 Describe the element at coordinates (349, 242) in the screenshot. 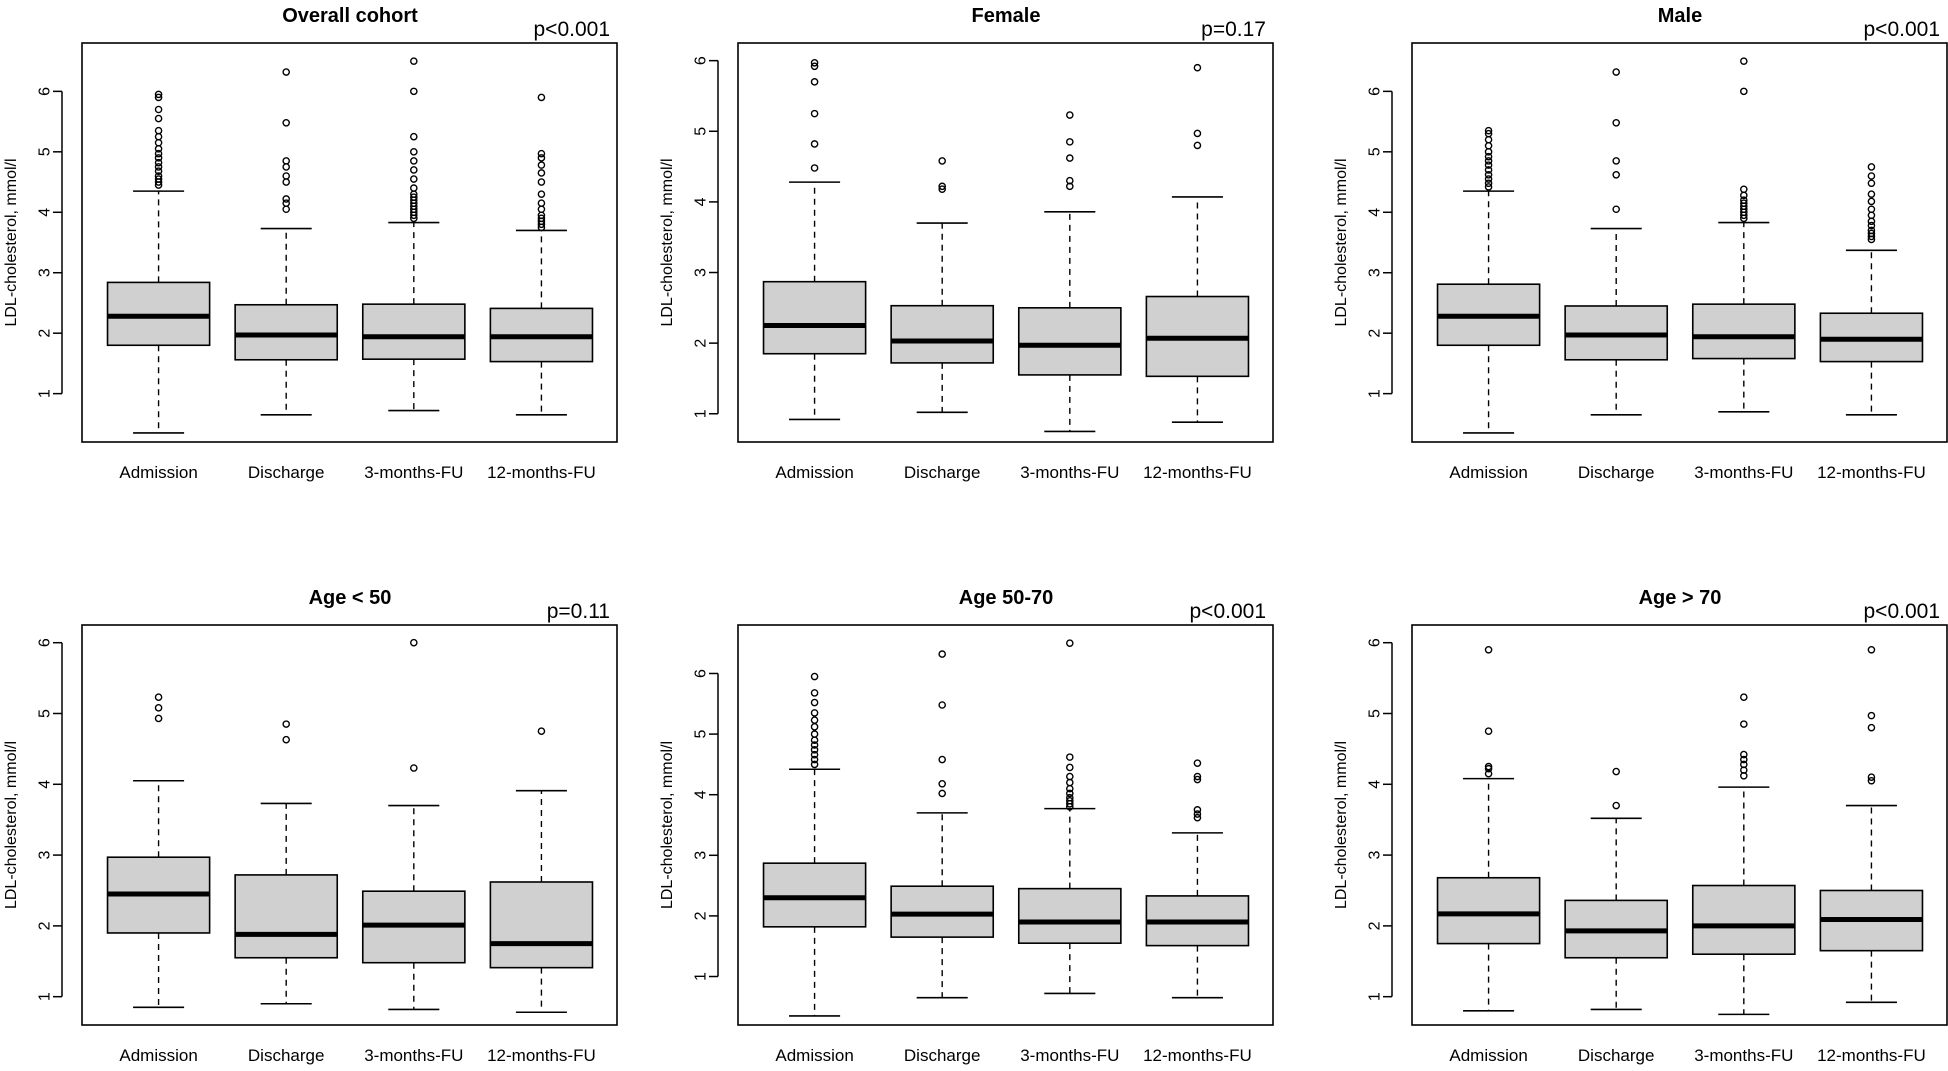

I see `plot-frame` at that location.